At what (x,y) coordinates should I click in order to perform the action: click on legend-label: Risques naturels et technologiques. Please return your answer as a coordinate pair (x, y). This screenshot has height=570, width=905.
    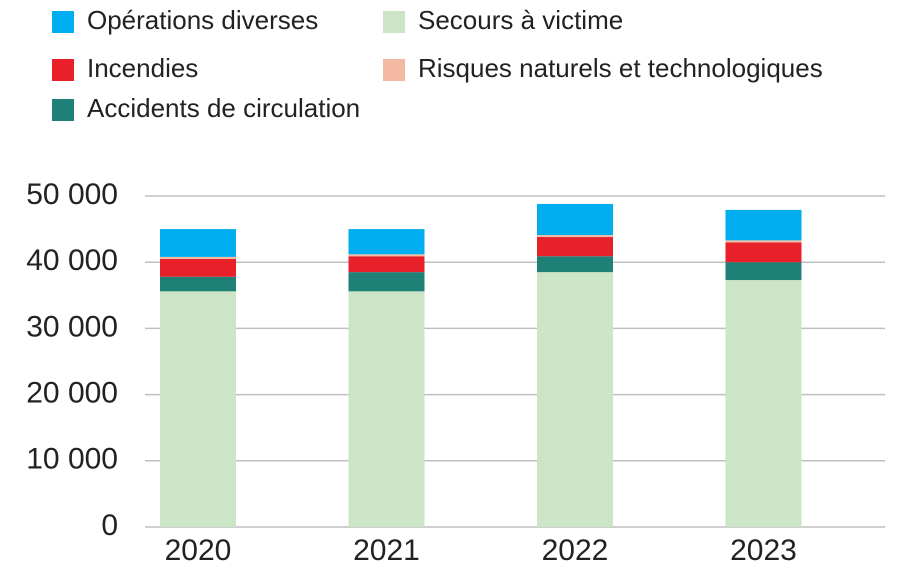
    Looking at the image, I should click on (620, 68).